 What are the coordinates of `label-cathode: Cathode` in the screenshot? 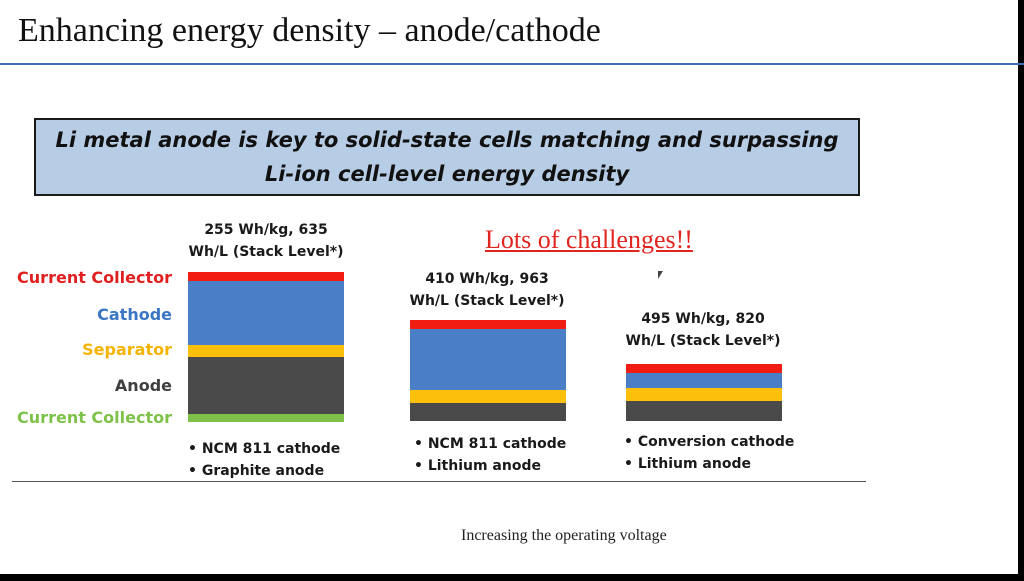 It's located at (134, 314).